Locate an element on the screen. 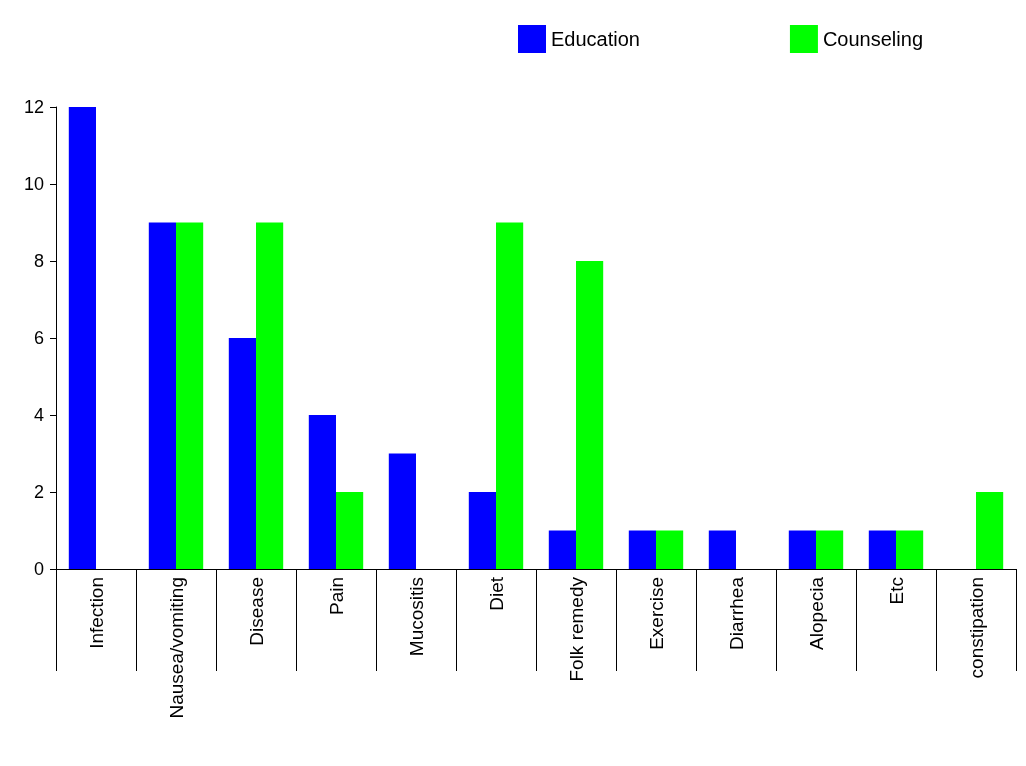 Image resolution: width=1026 pixels, height=766 pixels. x-tick-label: Pain is located at coordinates (336, 596).